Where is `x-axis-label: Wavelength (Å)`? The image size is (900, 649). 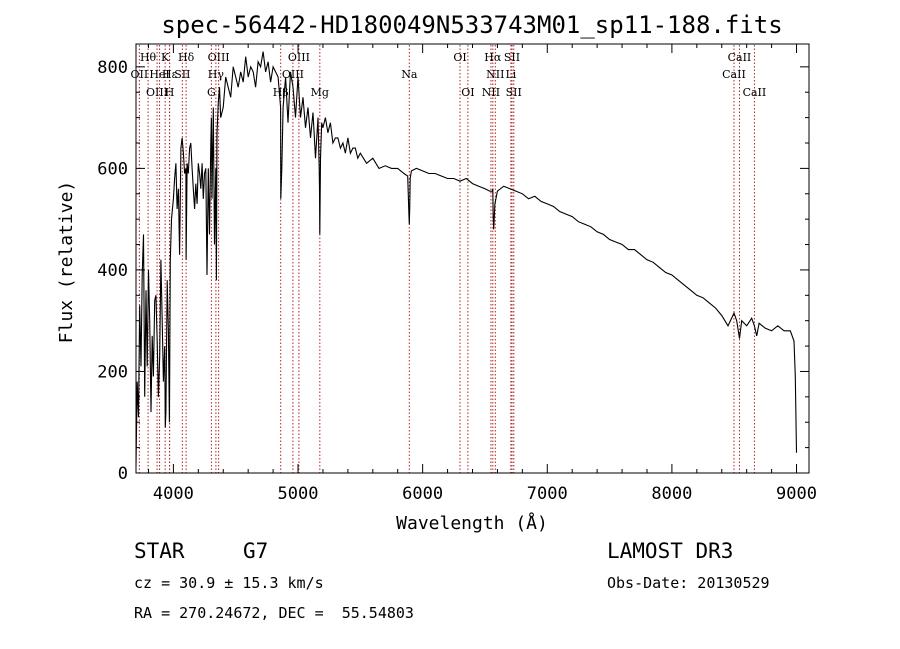
x-axis-label: Wavelength (Å) is located at coordinates (472, 523).